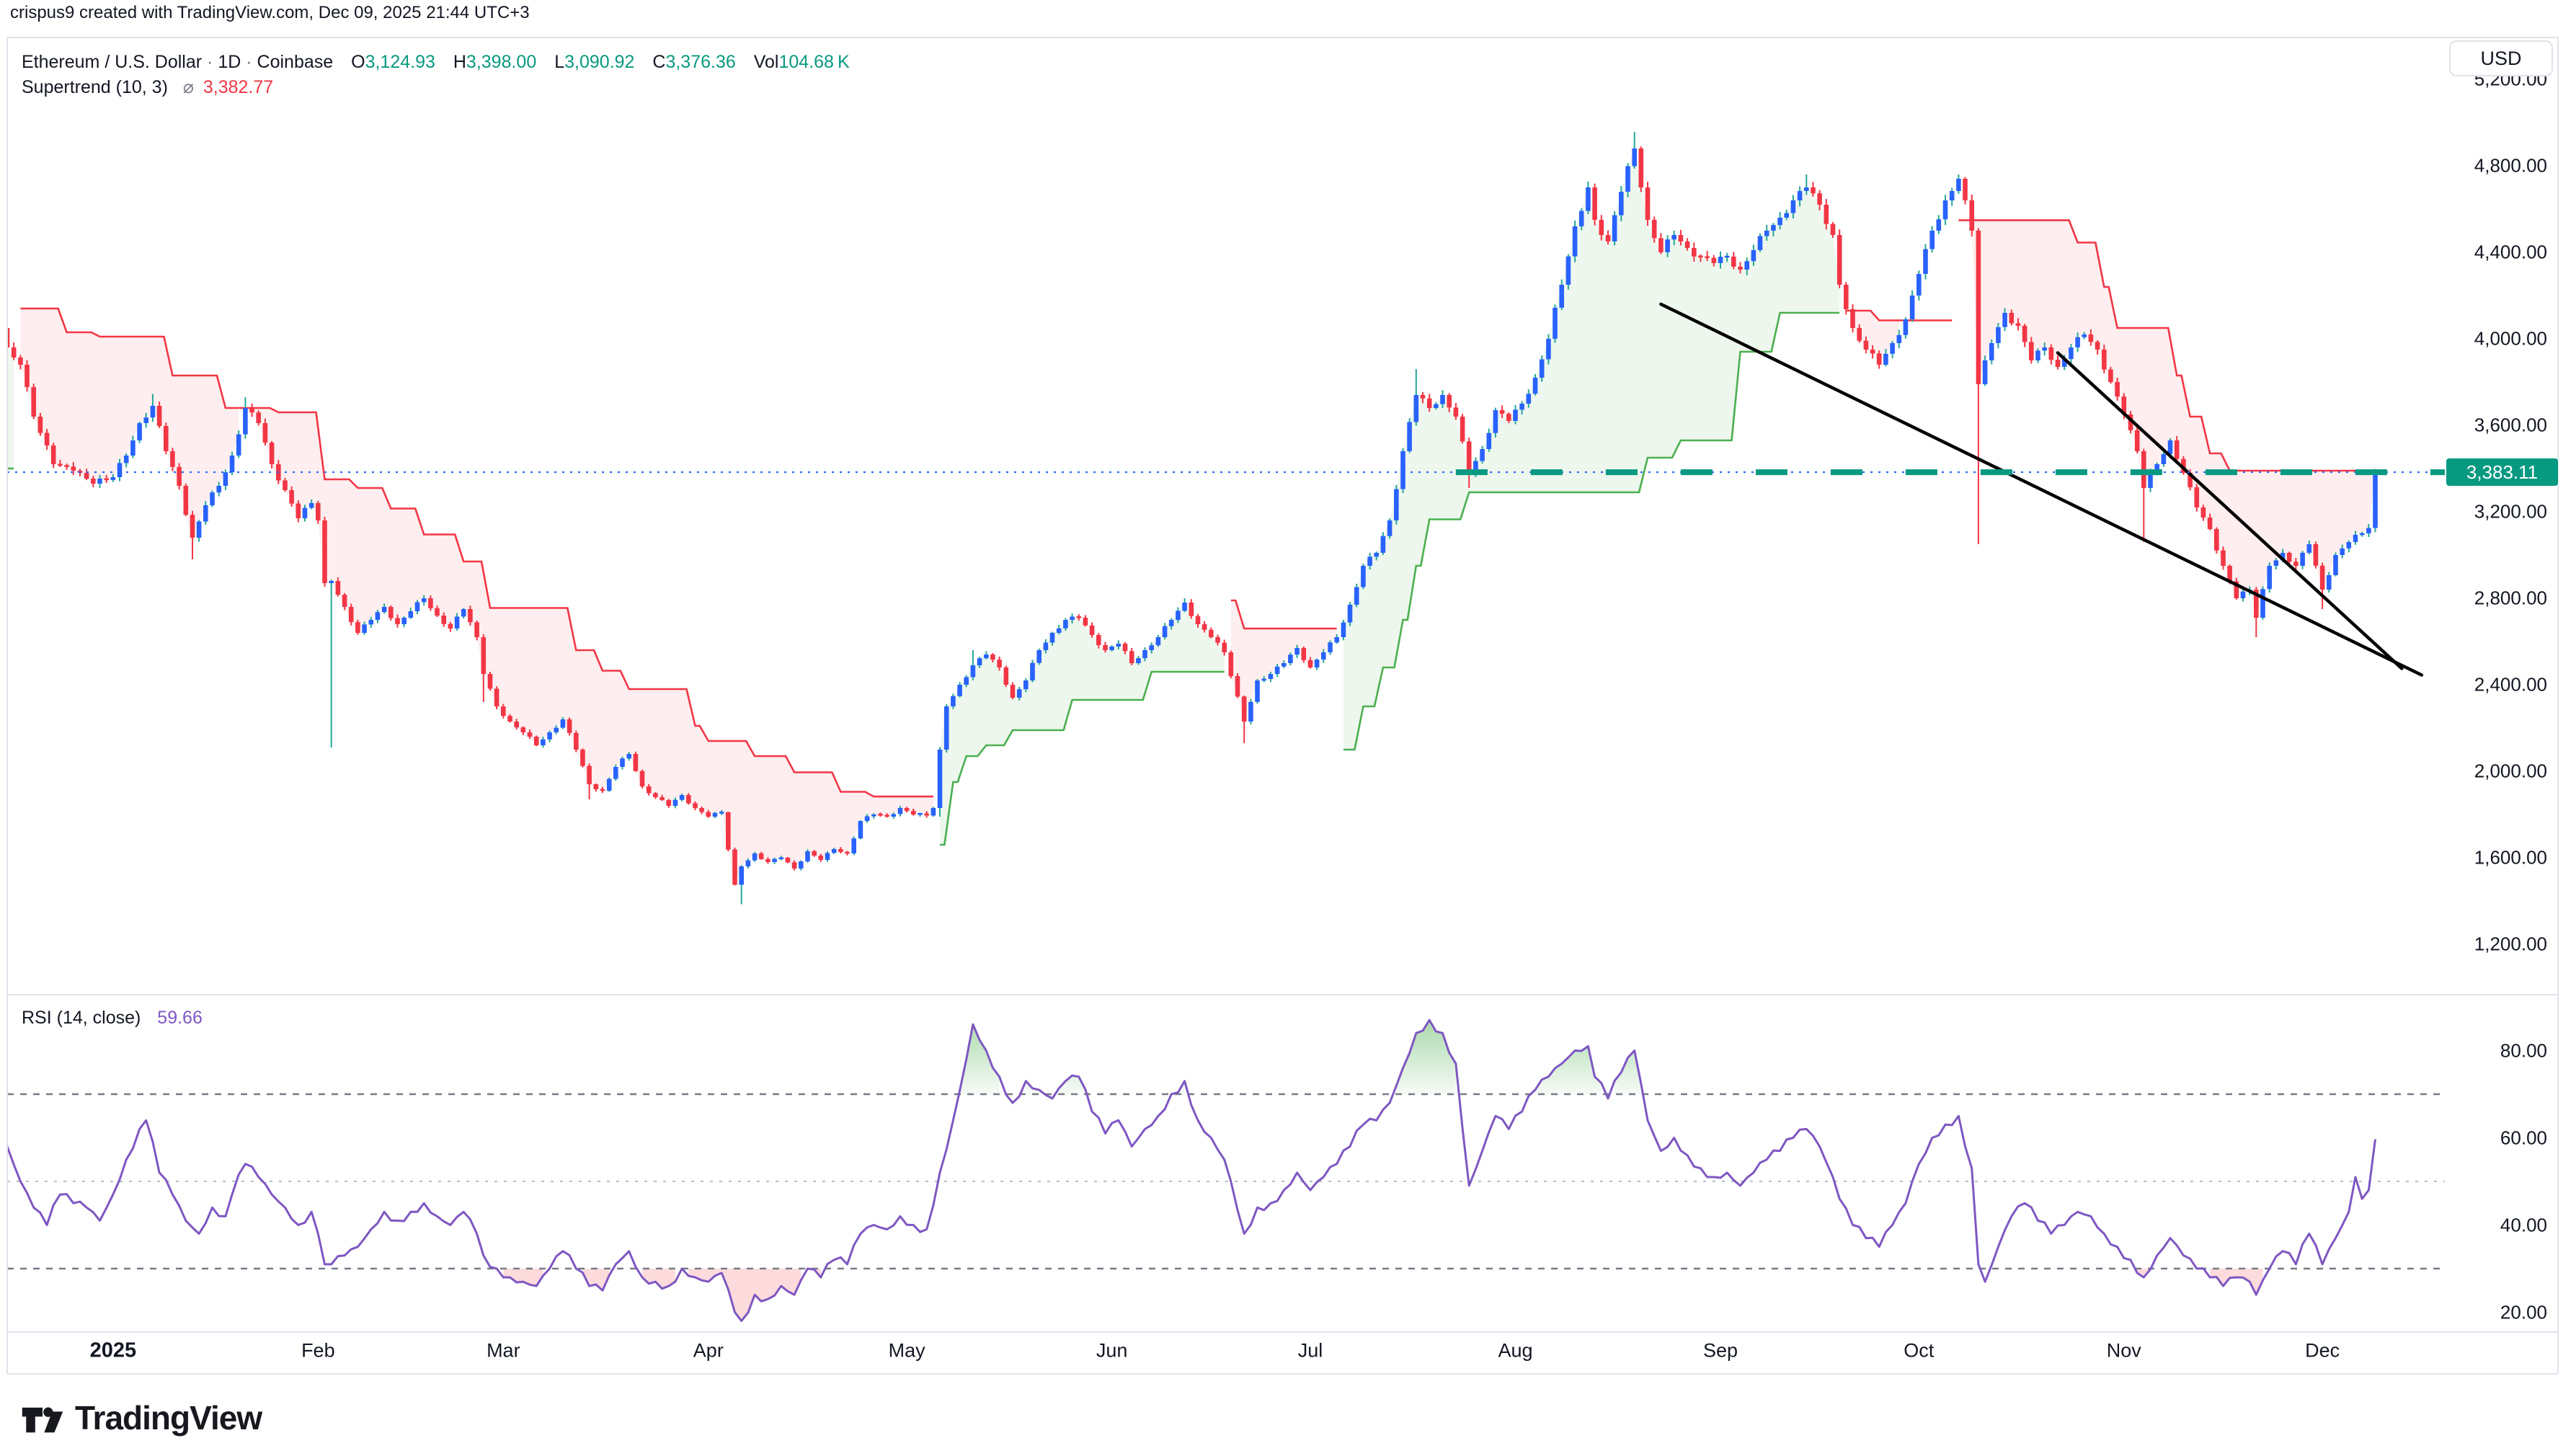  I want to click on last-price-badge: 3,383.11, so click(2502, 472).